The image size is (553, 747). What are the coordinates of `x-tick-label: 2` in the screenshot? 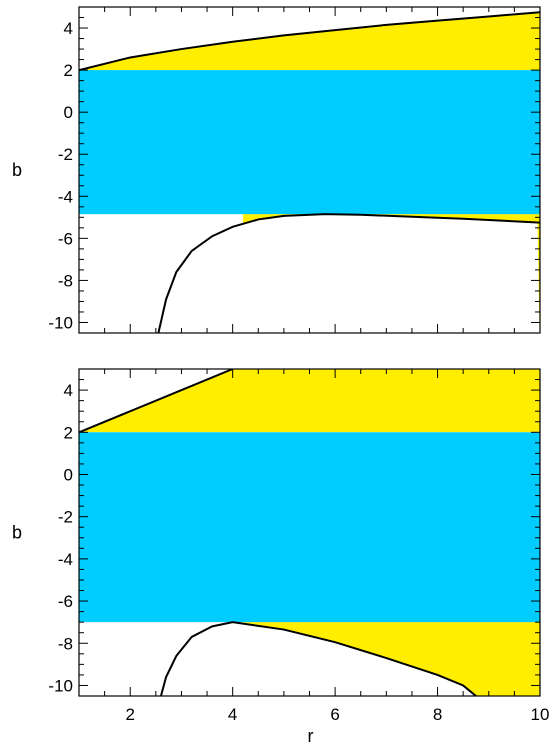 It's located at (129, 714).